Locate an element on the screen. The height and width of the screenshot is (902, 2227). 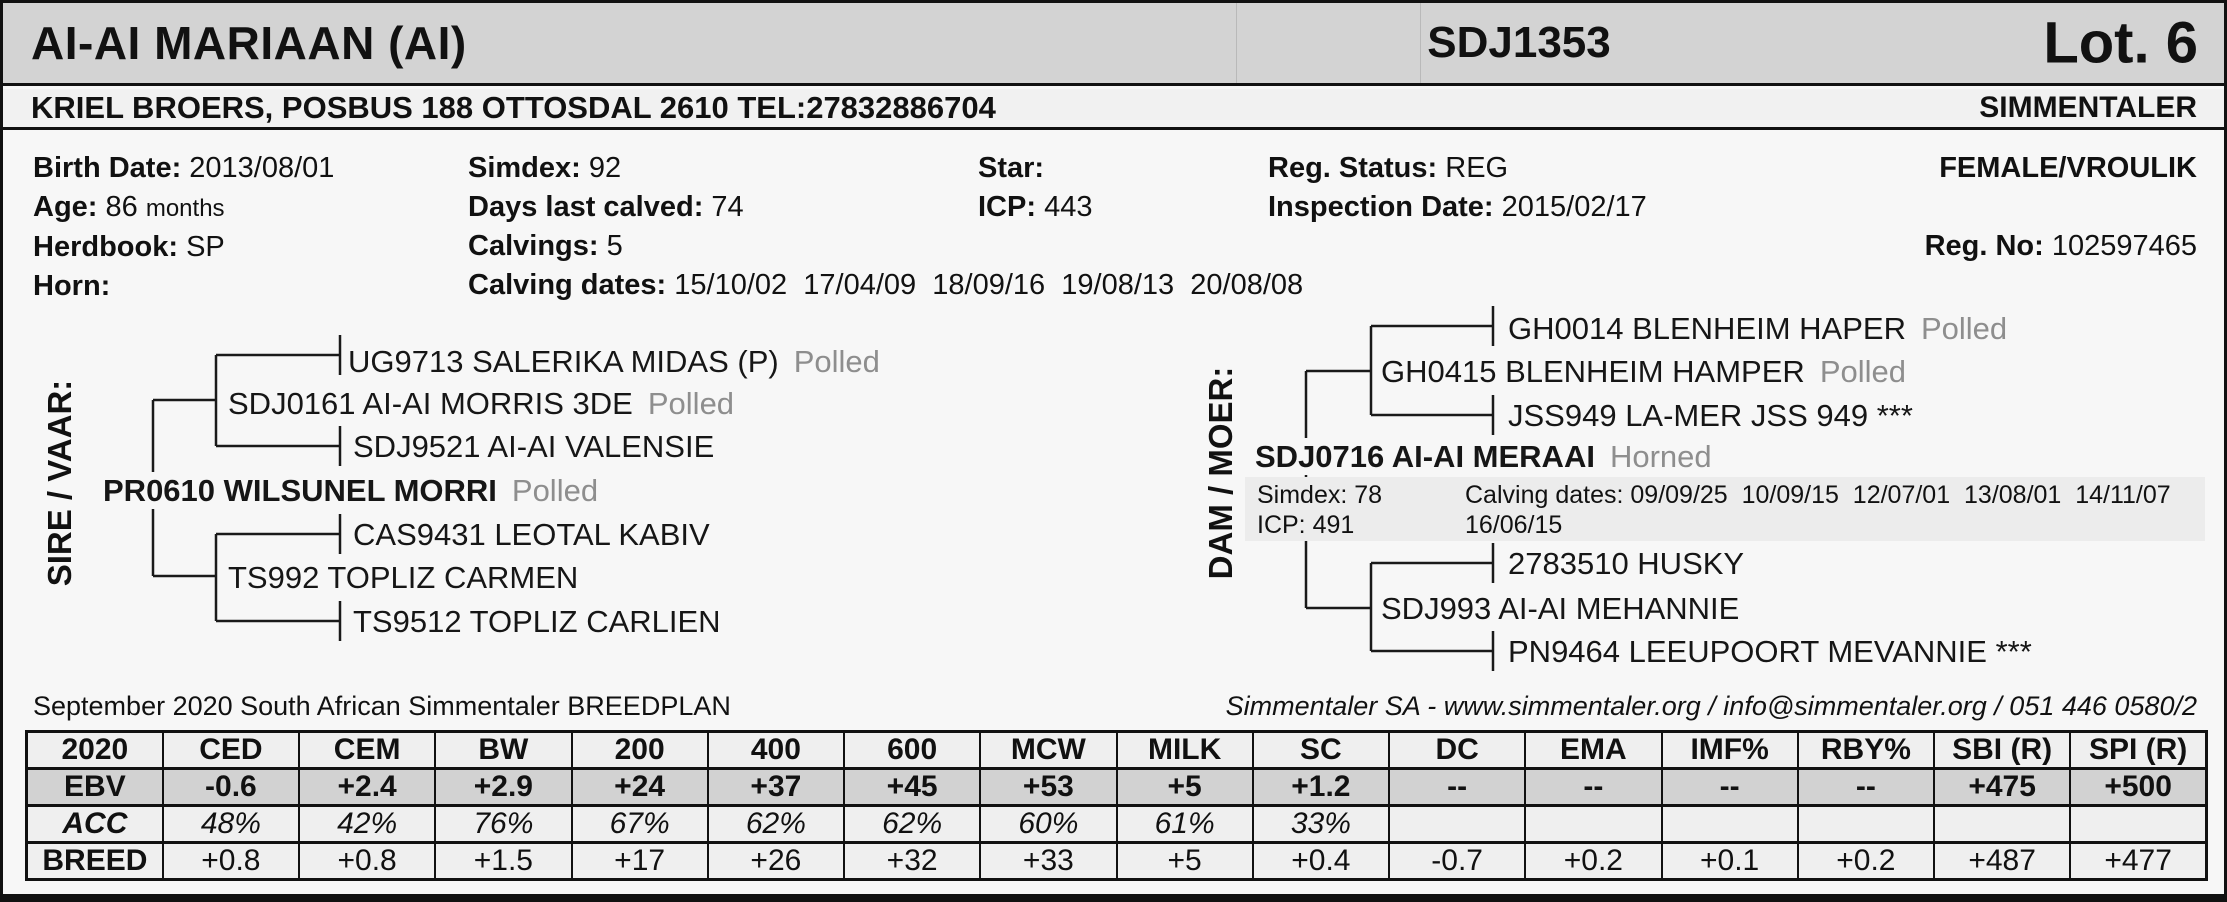
table-cell: +32 is located at coordinates (912, 861).